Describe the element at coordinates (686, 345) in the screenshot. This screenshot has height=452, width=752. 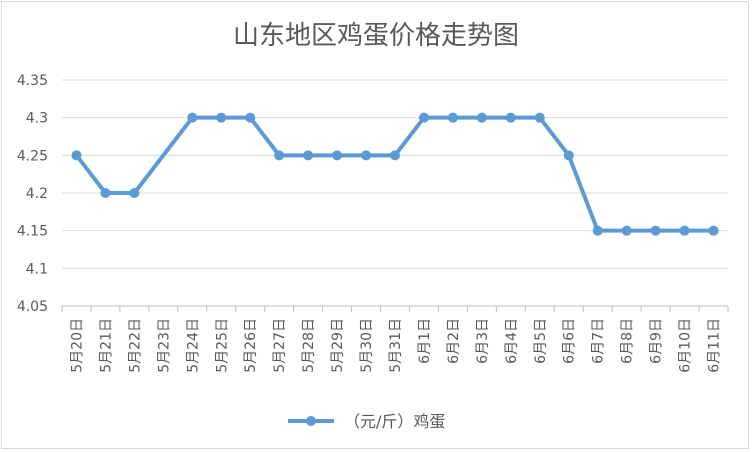
I see `x-tick-label: 6月10日` at that location.